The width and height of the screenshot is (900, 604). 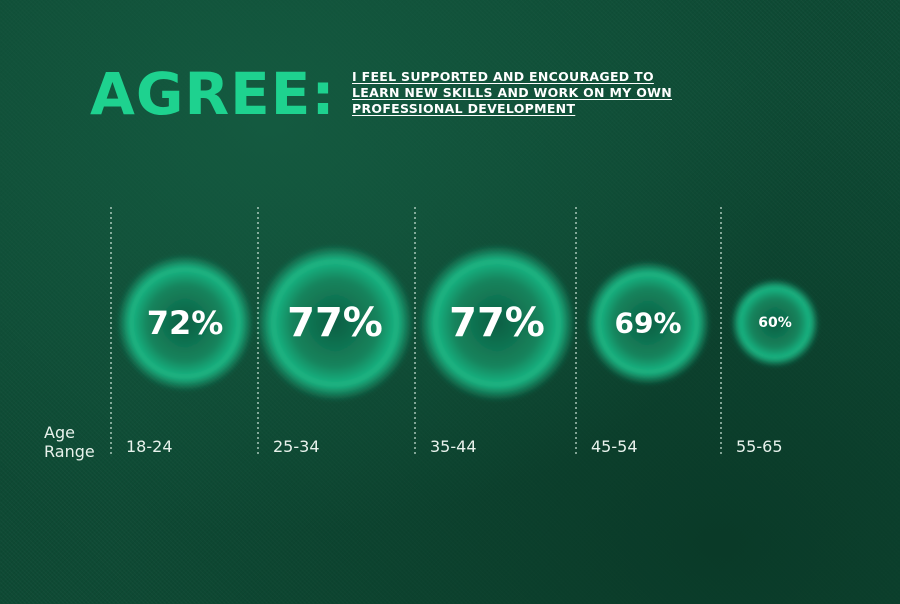 What do you see at coordinates (149, 446) in the screenshot?
I see `category-label-18-24: 18-24` at bounding box center [149, 446].